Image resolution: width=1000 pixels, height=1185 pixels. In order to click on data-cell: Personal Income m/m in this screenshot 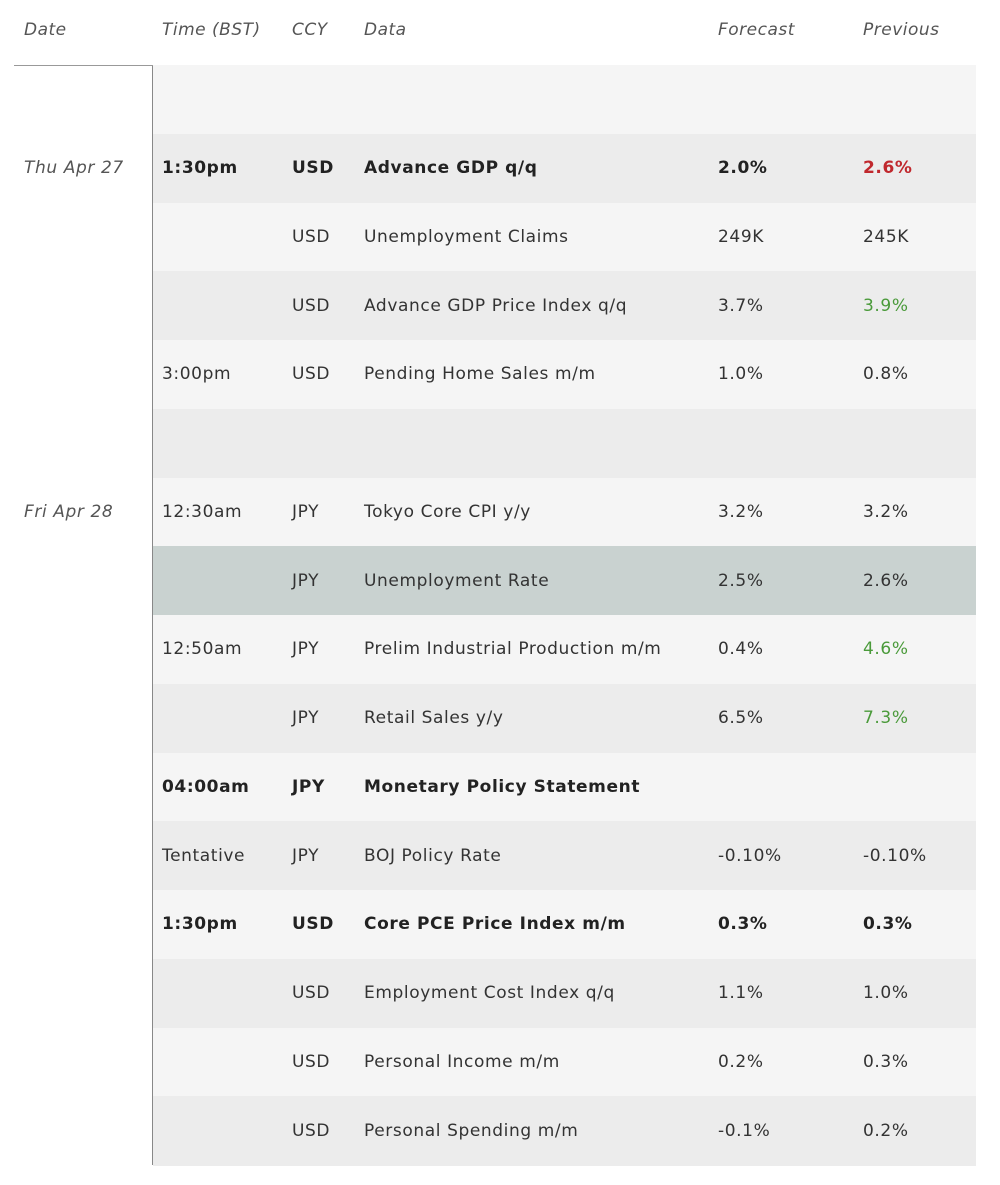, I will do `click(462, 1061)`.